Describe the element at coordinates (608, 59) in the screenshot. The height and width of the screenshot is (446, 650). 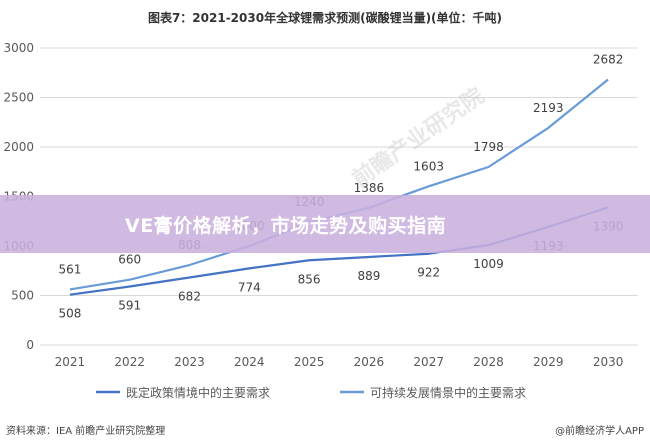
I see `data-label: 2682` at that location.